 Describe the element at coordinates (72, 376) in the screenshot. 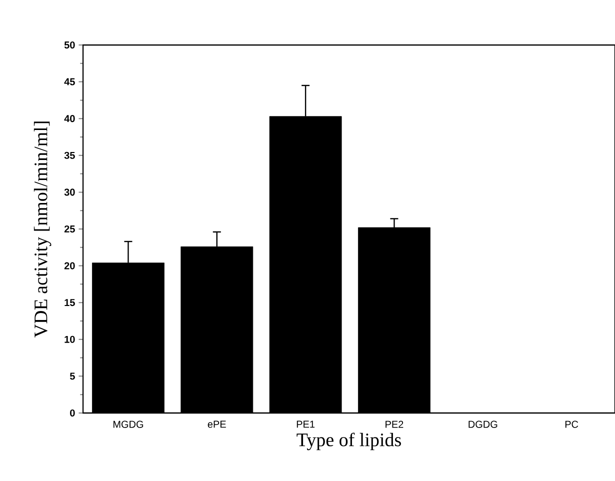

I see `y-tick-label: 5` at that location.